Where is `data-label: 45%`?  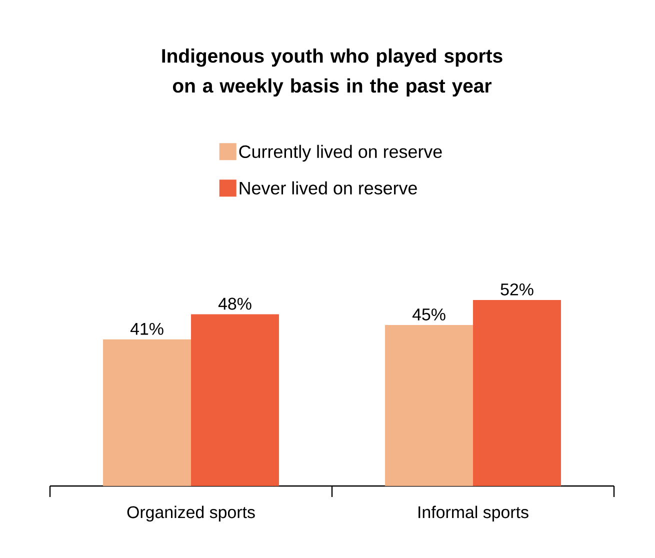 data-label: 45% is located at coordinates (429, 314).